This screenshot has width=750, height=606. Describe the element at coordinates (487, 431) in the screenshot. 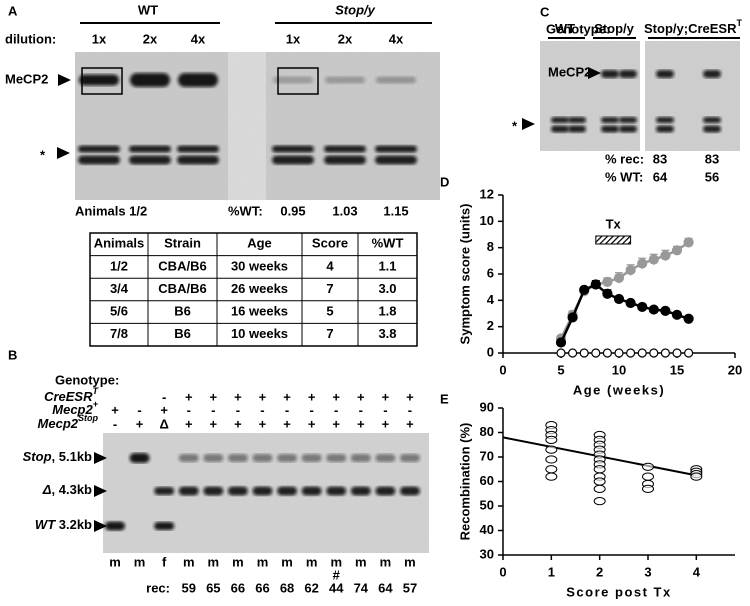

I see `y-tick-label: 80` at that location.